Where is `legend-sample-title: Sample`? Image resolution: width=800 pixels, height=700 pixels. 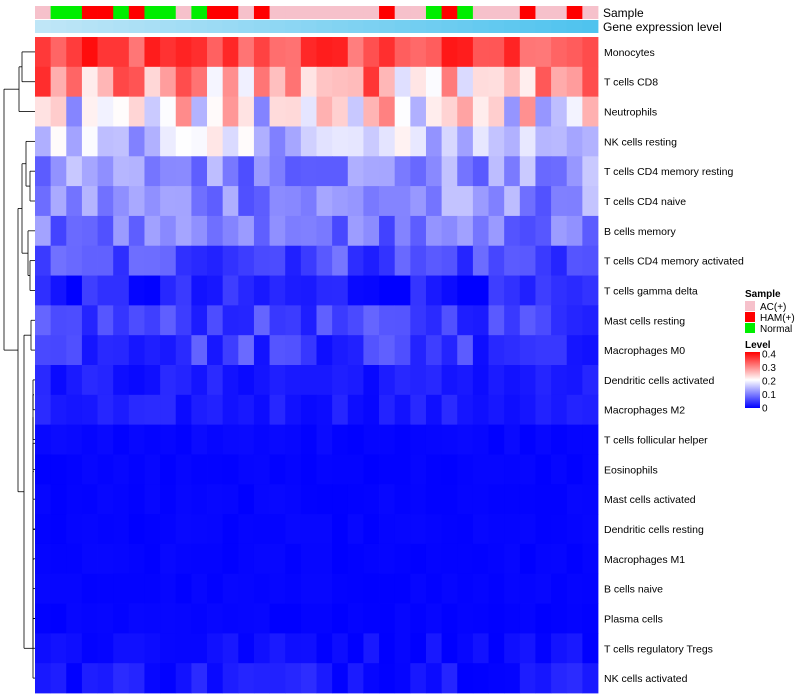 legend-sample-title: Sample is located at coordinates (763, 294).